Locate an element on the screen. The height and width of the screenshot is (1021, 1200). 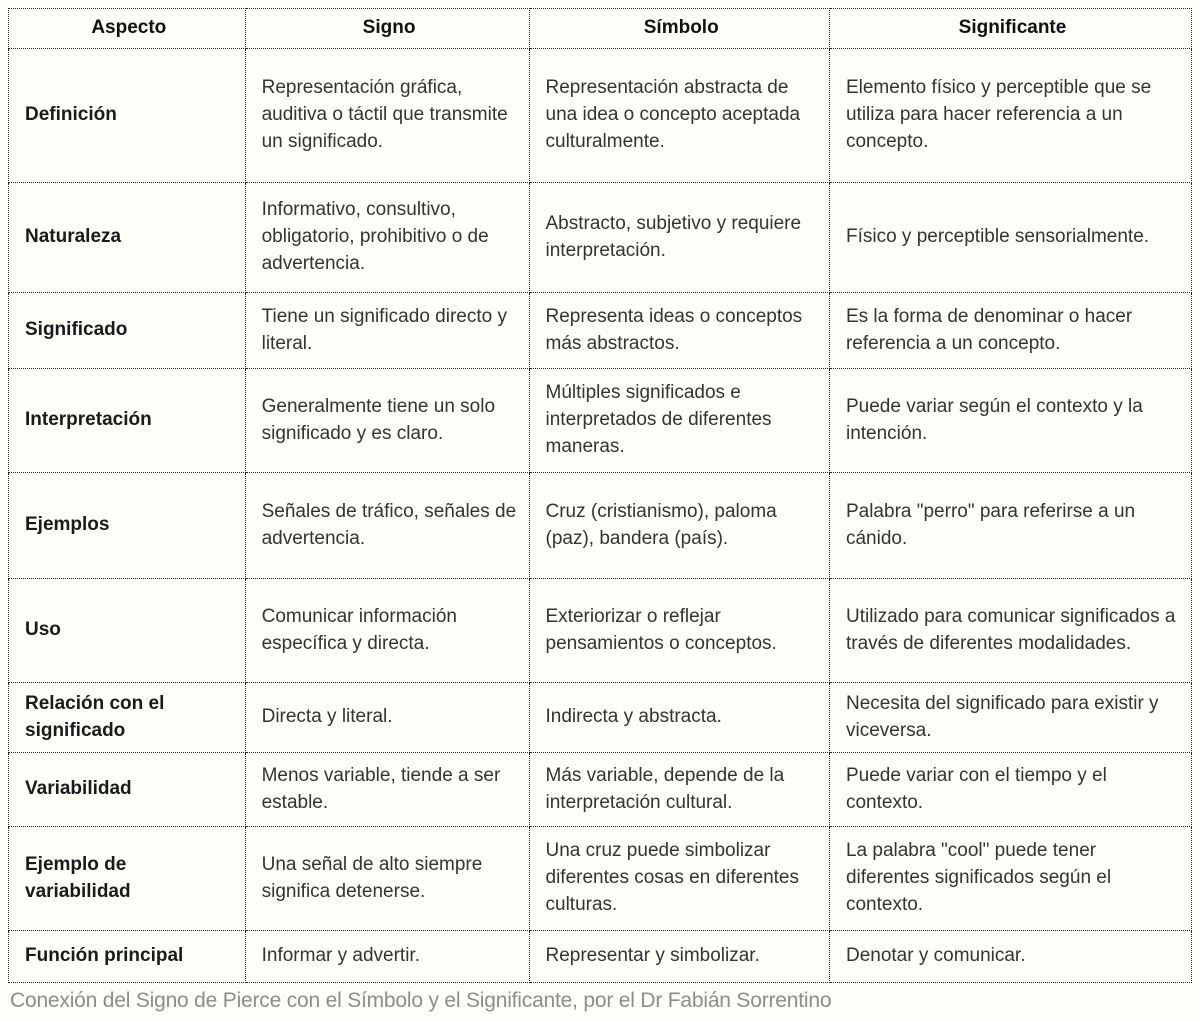
table-cell-signo: Menos variable, tiende a ser estable. is located at coordinates (387, 789).